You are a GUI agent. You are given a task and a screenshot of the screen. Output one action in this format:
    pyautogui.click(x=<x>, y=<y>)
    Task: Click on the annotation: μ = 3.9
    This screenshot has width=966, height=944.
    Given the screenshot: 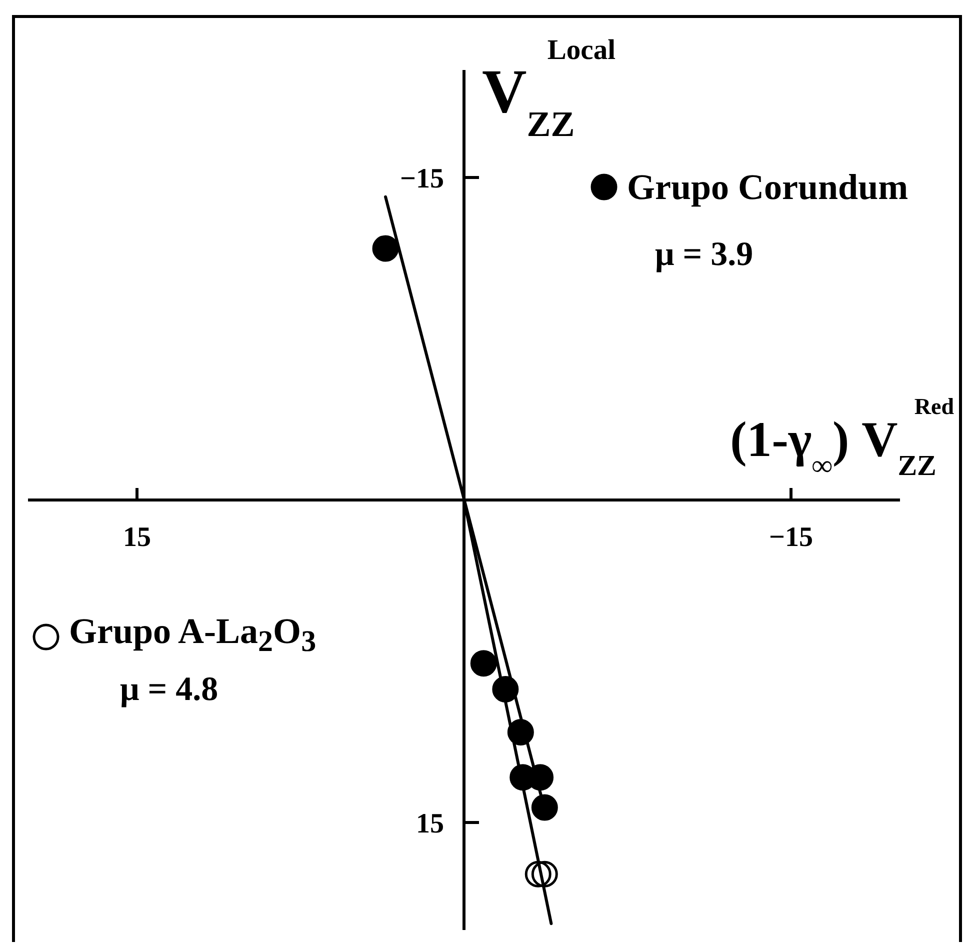 What is the action you would take?
    pyautogui.click(x=704, y=254)
    